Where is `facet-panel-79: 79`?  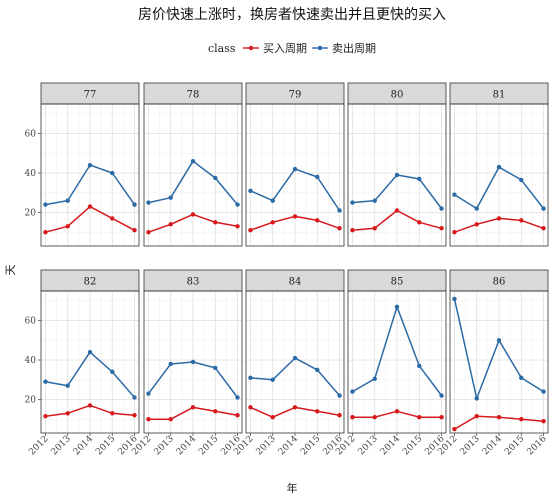
facet-panel-79: 79 is located at coordinates (295, 164).